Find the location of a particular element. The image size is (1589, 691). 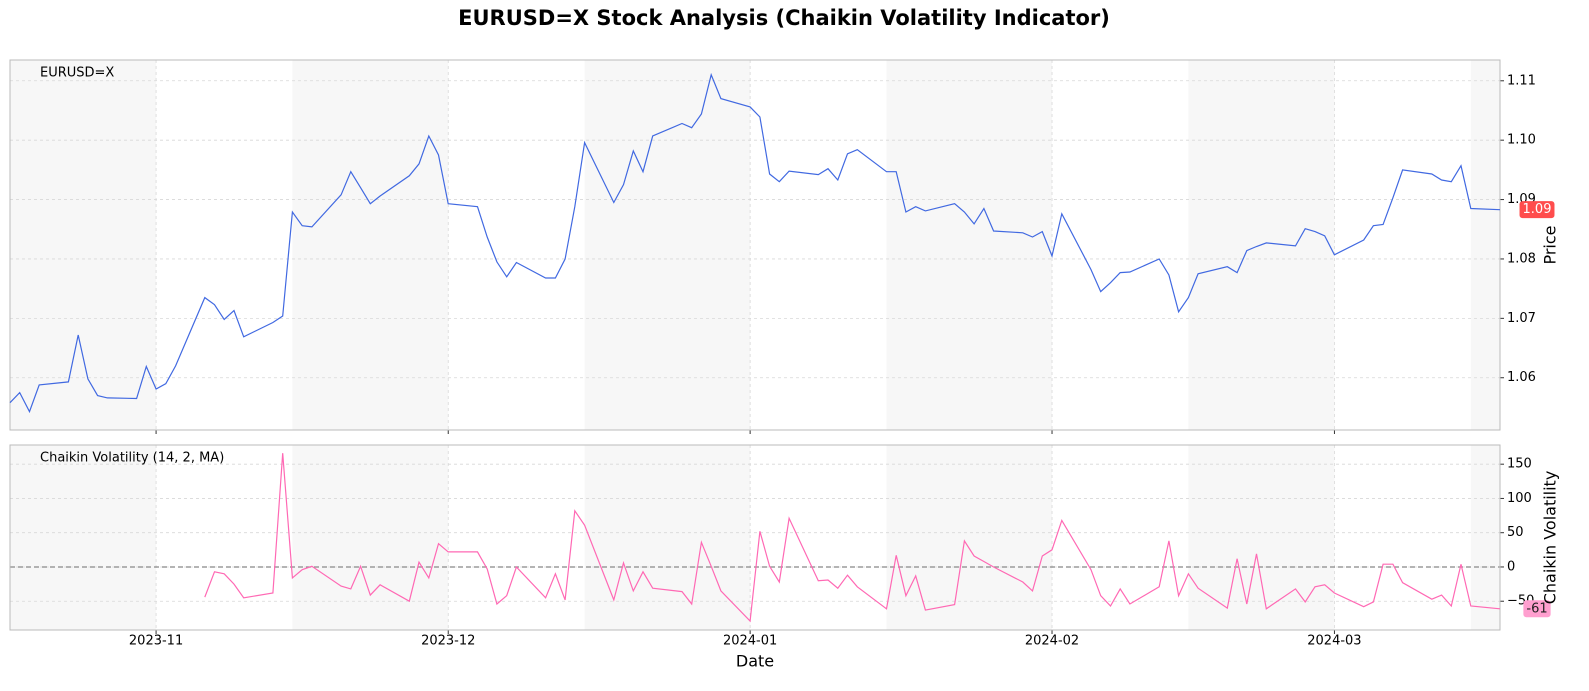

y-tick-label: 1.11 is located at coordinates (1521, 80).